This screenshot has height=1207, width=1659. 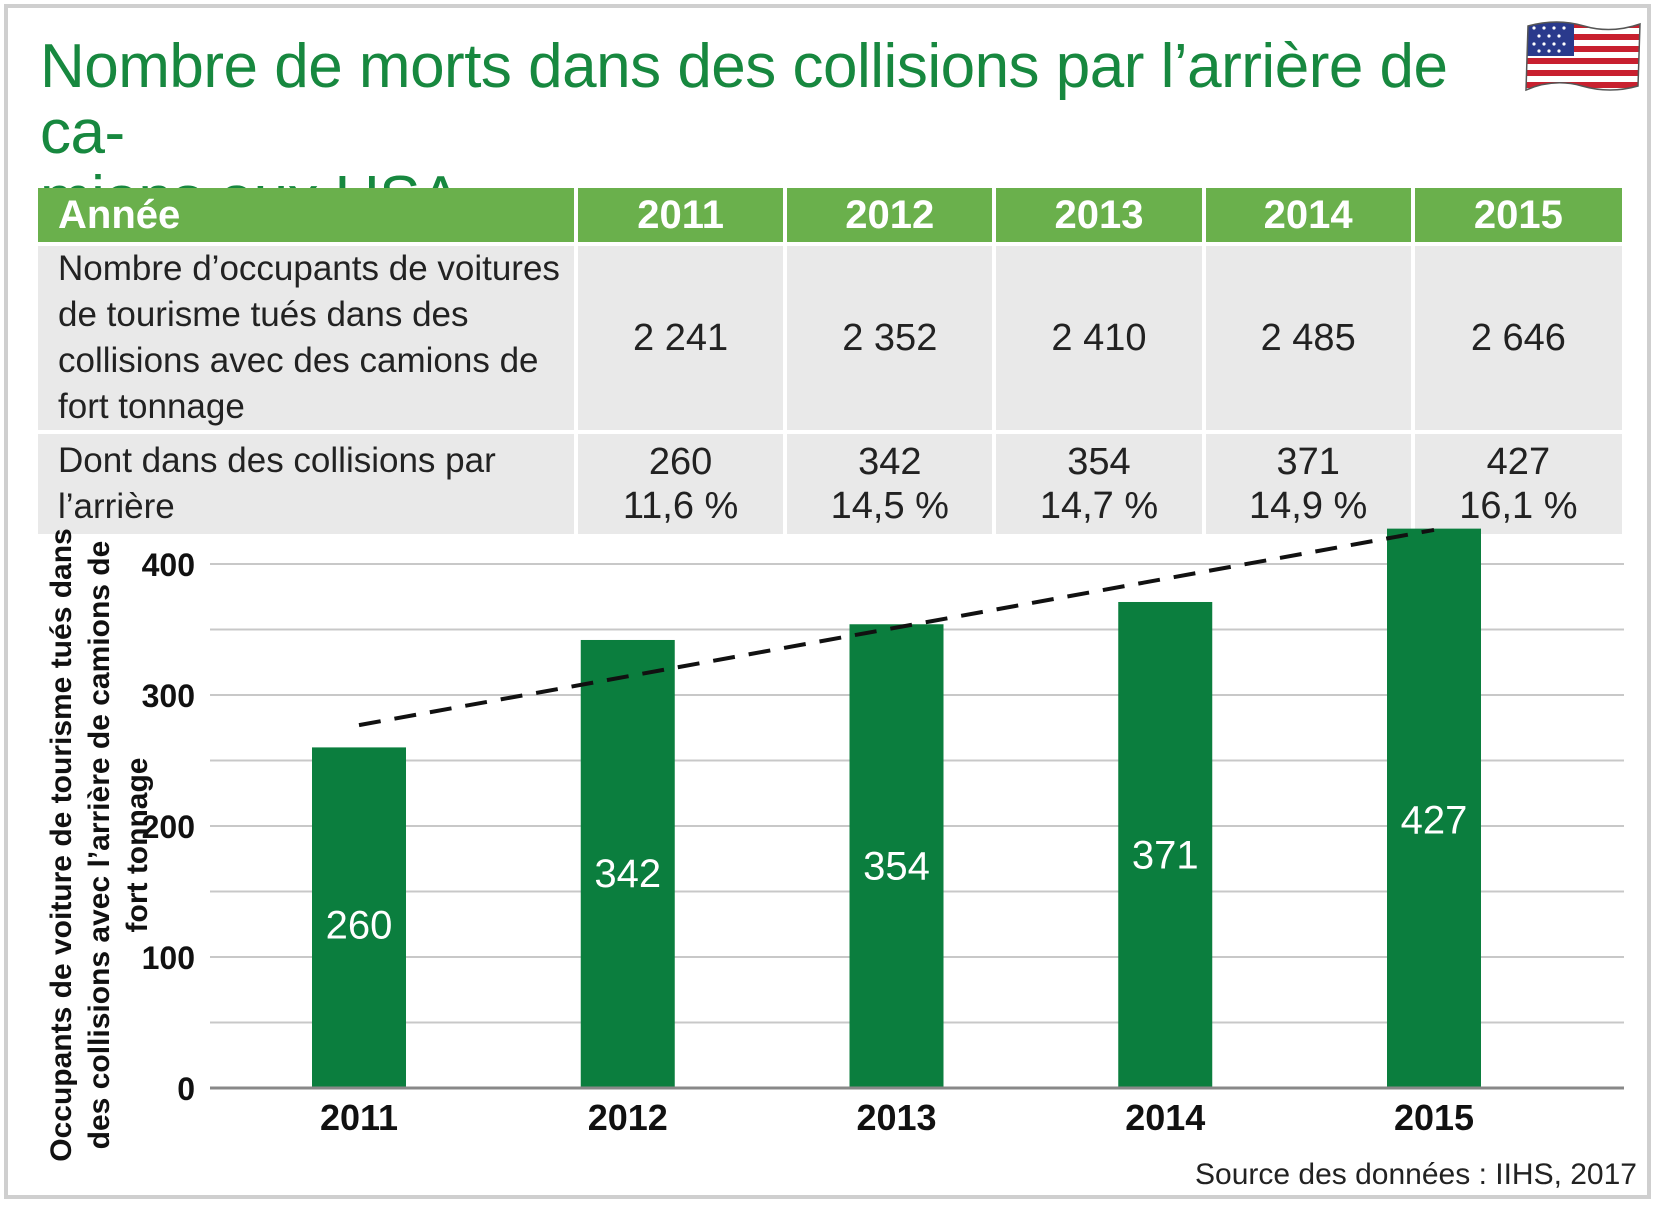 I want to click on y-tick-label: 400, so click(x=168, y=565).